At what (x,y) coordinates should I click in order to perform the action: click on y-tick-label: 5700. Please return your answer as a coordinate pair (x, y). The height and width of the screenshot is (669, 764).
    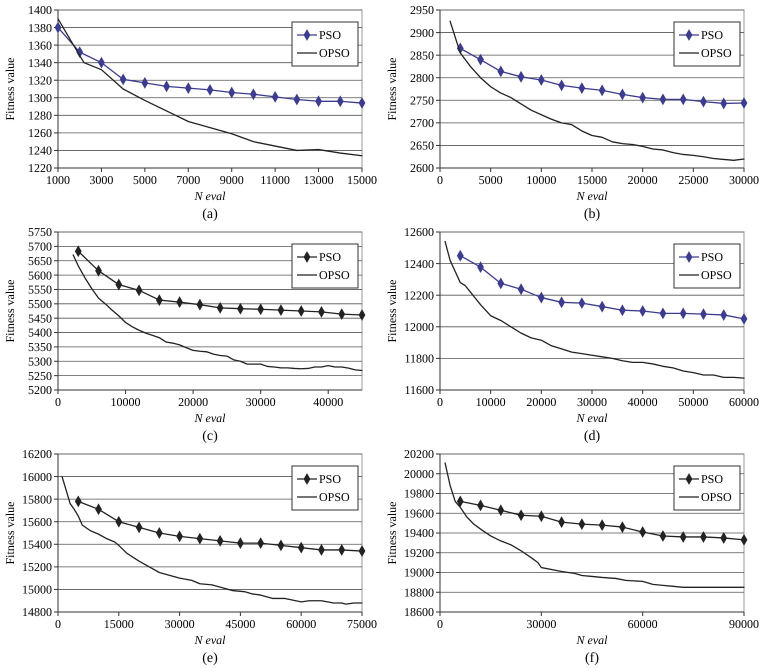
    Looking at the image, I should click on (40, 247).